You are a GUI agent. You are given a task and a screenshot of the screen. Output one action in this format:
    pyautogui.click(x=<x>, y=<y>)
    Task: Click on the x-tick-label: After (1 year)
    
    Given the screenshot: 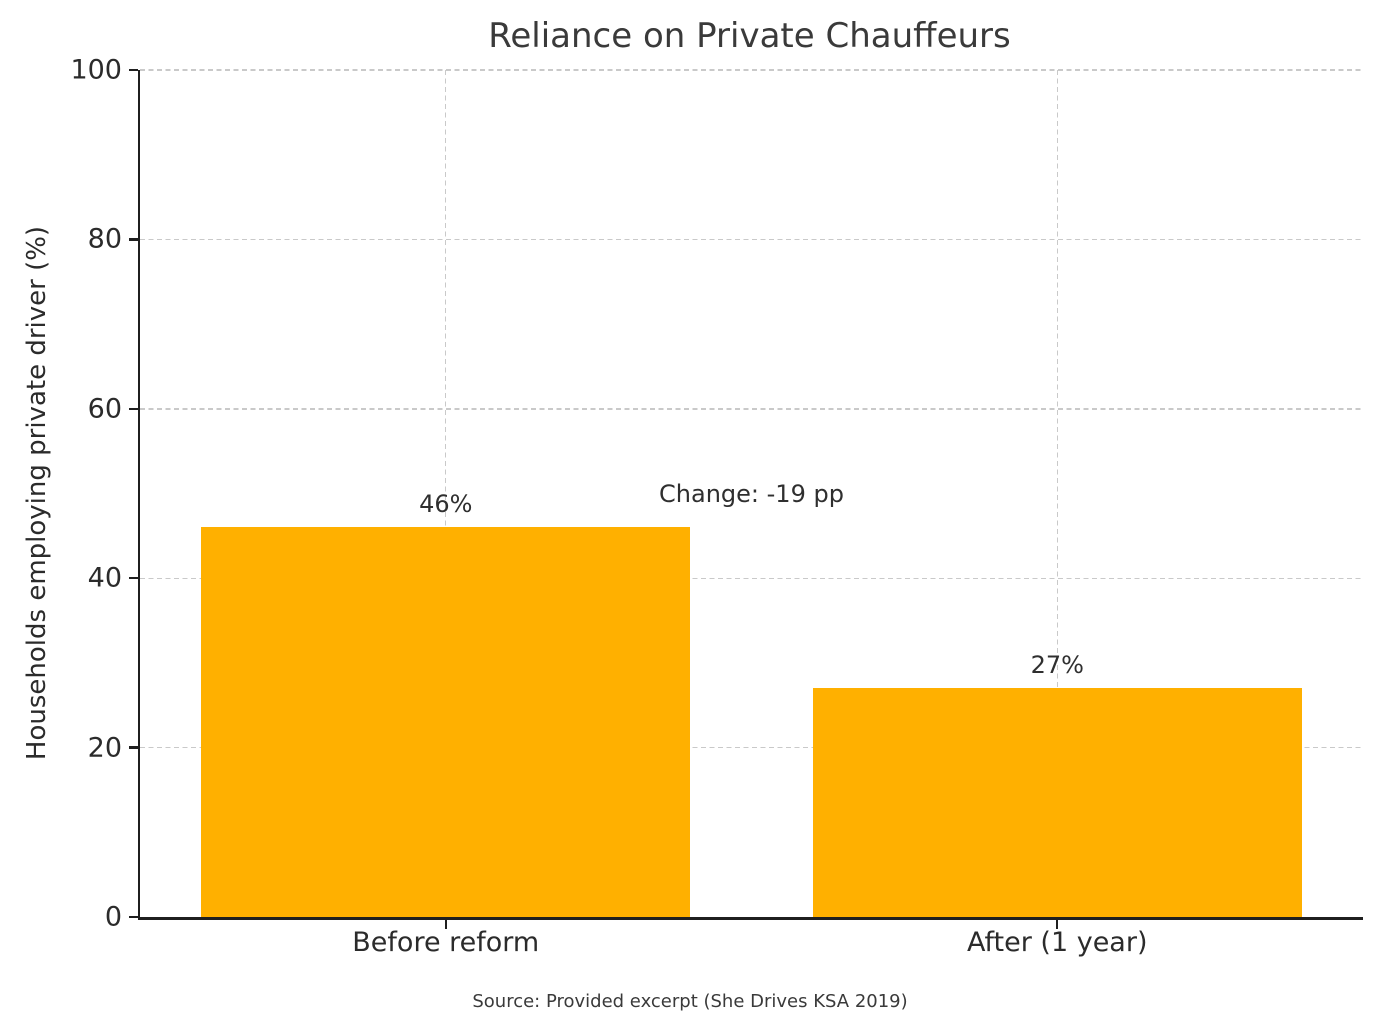 What is the action you would take?
    pyautogui.click(x=1057, y=942)
    